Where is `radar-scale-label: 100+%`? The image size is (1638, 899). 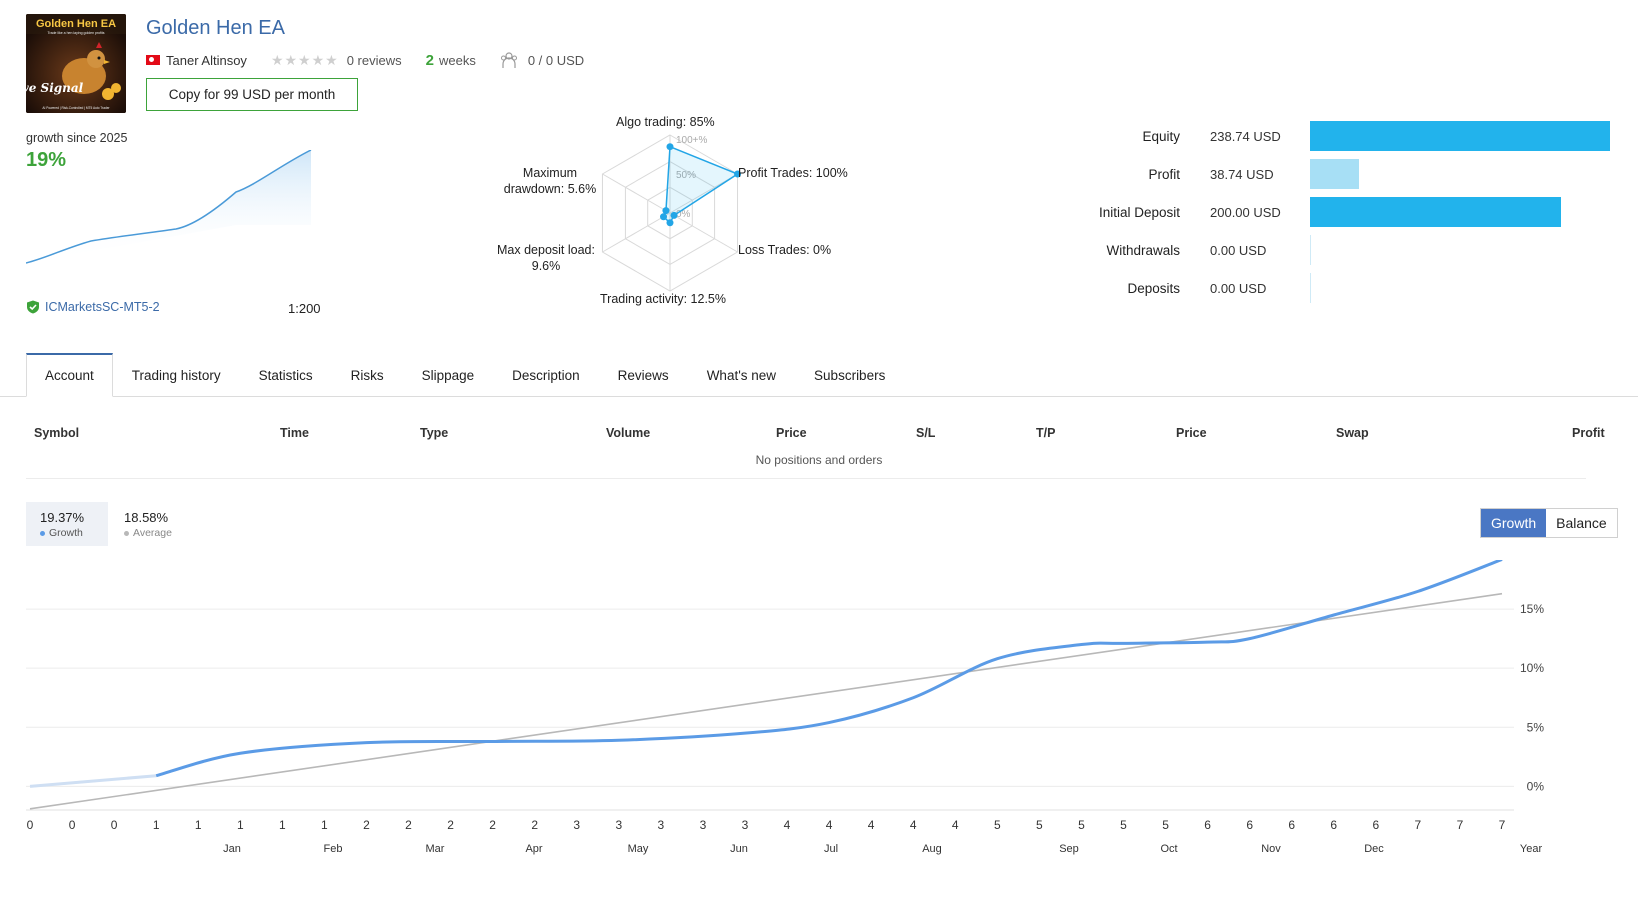
radar-scale-label: 100+% is located at coordinates (692, 140).